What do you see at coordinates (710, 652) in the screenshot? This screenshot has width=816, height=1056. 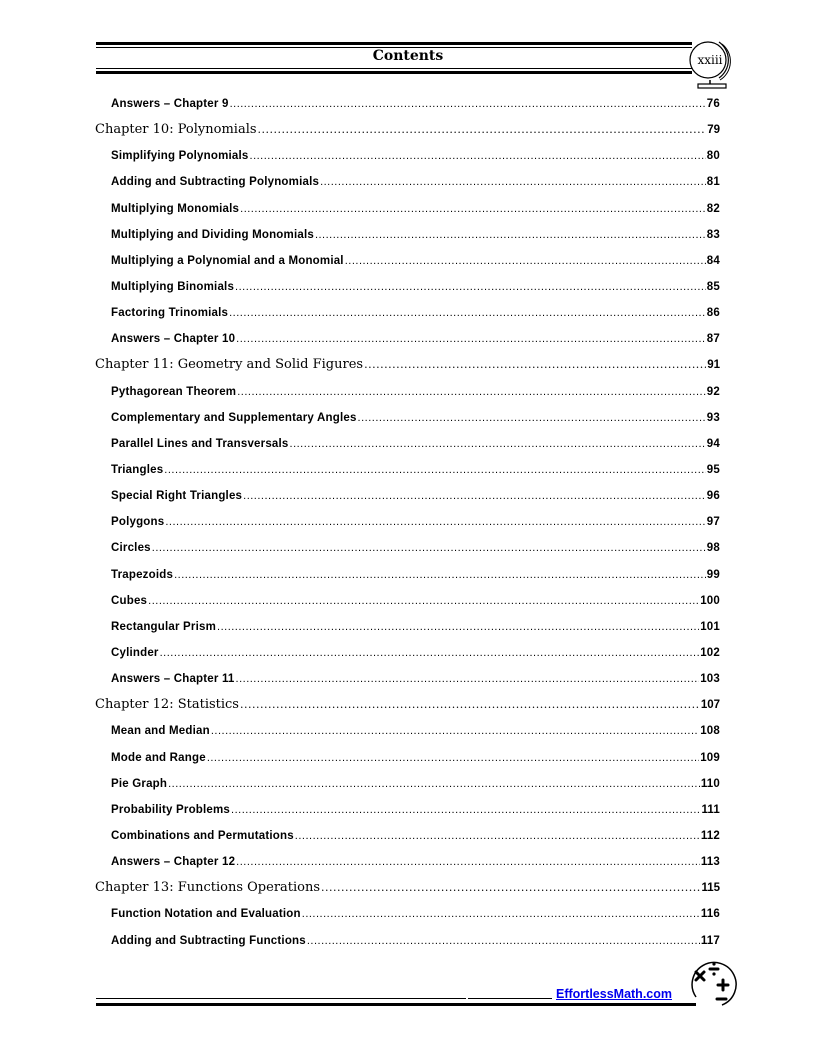 I see `toc-entry-page: 102` at bounding box center [710, 652].